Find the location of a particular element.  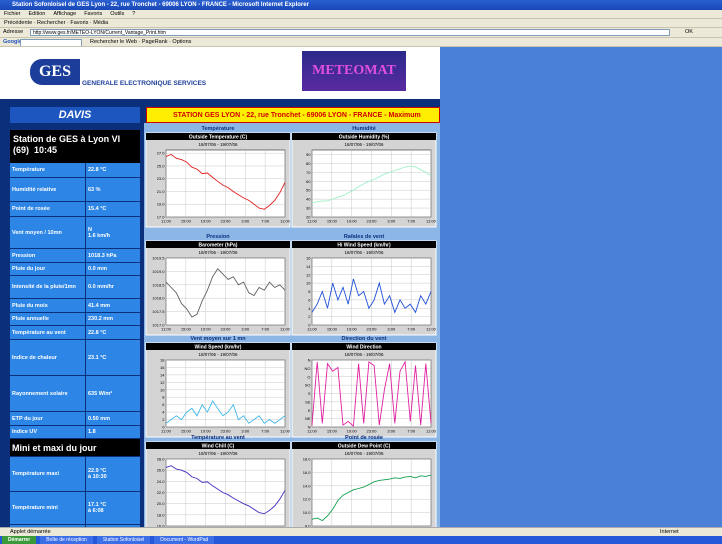

taskbar-item: Station Sofonloisel is located at coordinates (123, 540).